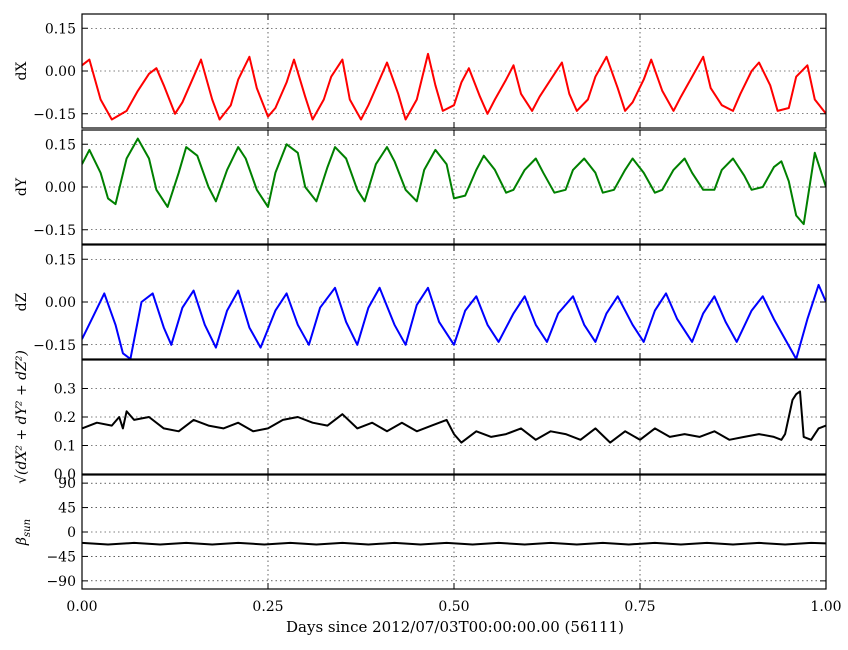 This screenshot has height=650, width=848. I want to click on beta-sun-ytick-label-2: 0, so click(71, 533).